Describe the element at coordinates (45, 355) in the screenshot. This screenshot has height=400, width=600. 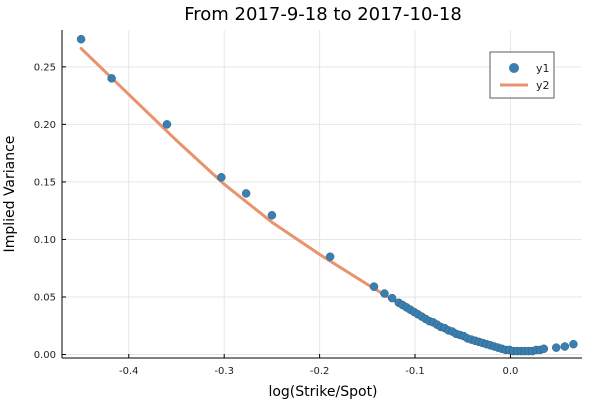
I see `y-tick-label: 0.00` at that location.